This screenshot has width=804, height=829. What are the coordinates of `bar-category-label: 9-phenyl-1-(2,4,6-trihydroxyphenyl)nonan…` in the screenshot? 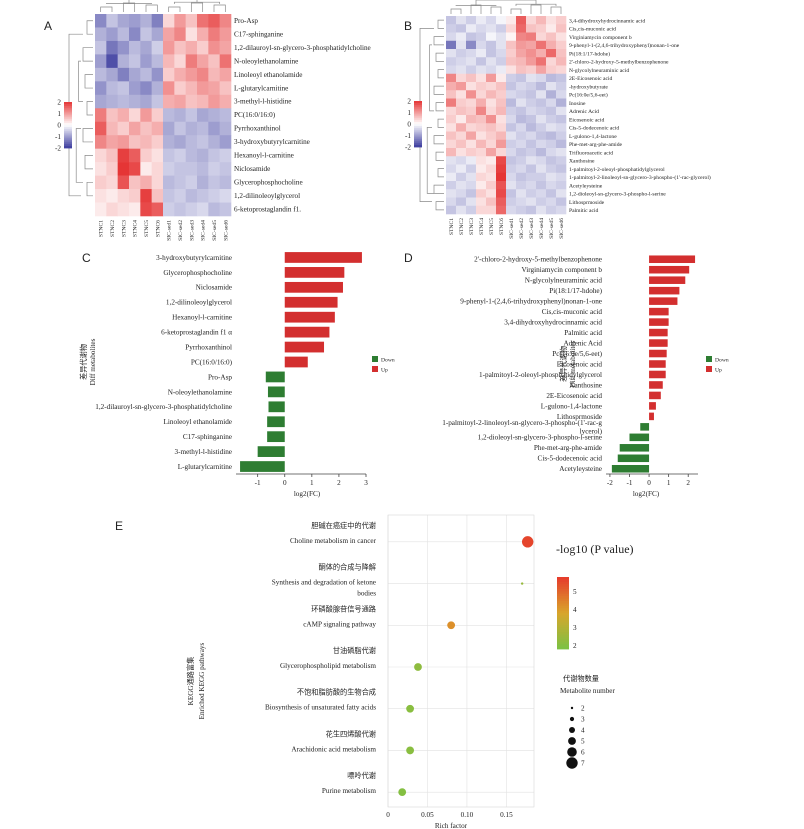 It's located at (531, 302).